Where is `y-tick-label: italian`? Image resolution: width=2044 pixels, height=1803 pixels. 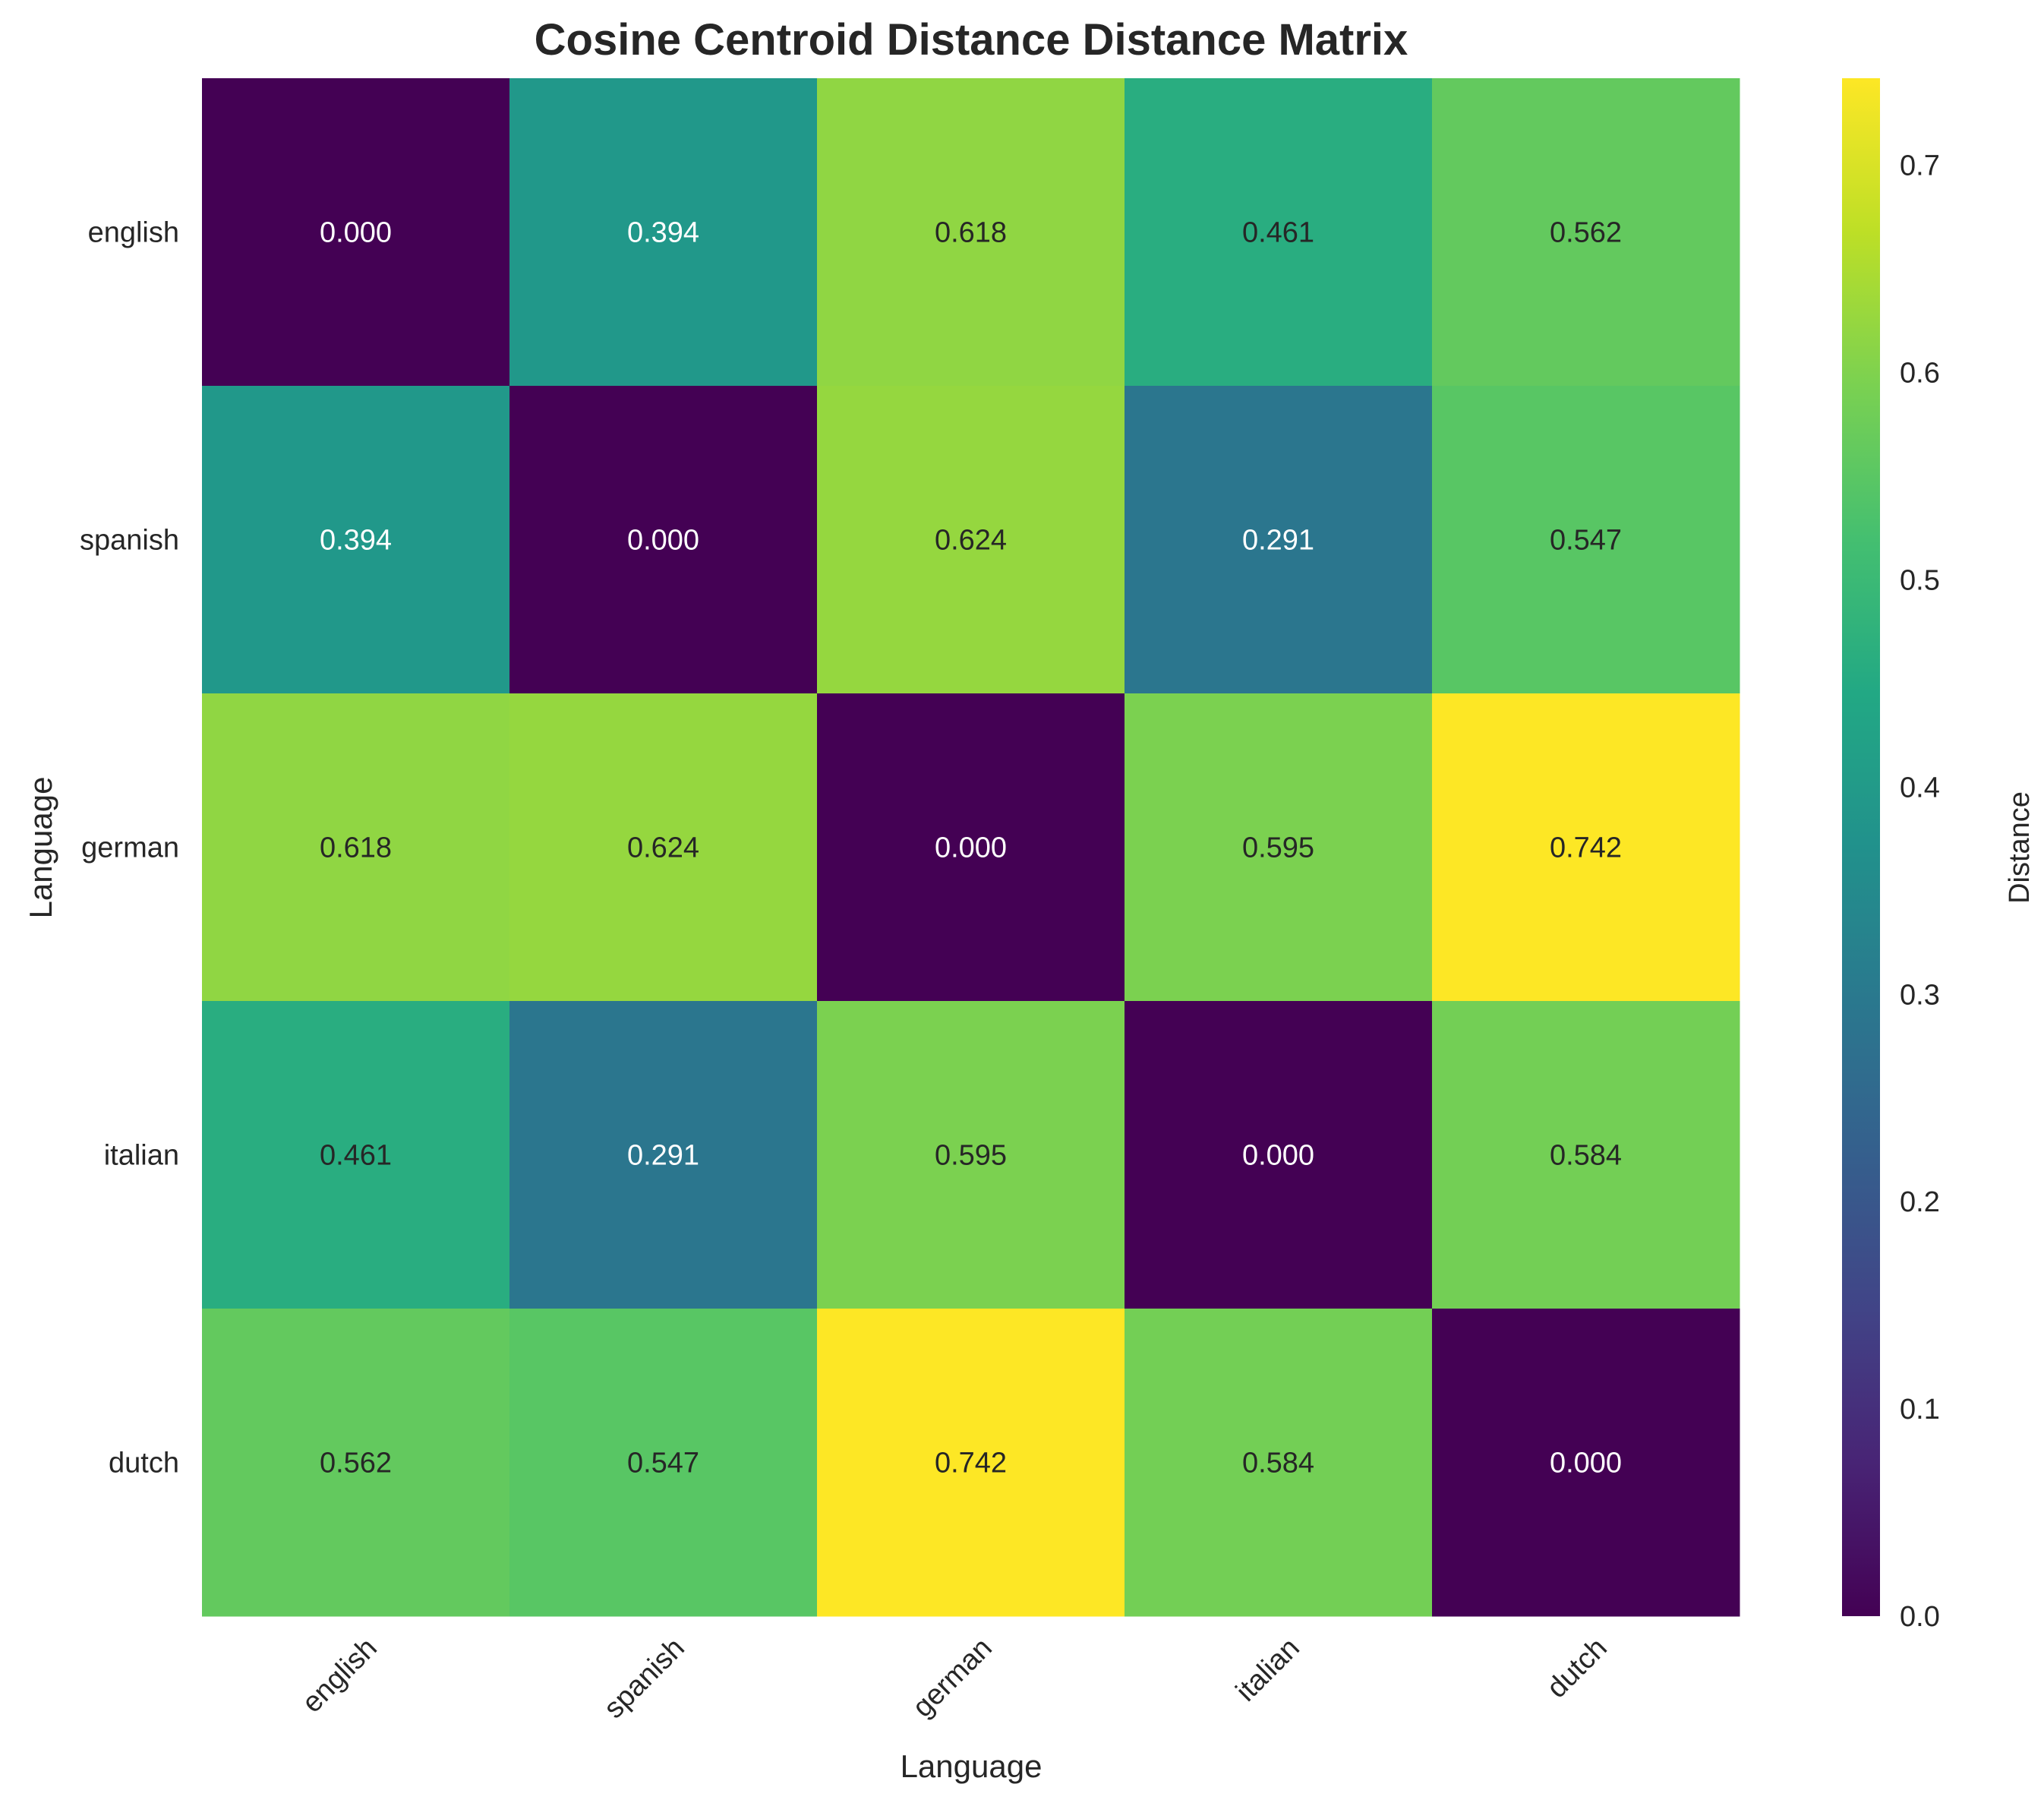 y-tick-label: italian is located at coordinates (141, 1156).